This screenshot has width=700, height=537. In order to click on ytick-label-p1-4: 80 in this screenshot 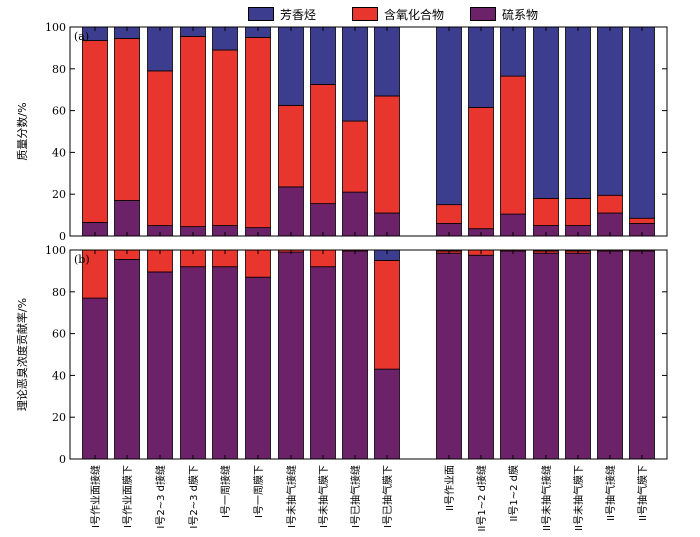, I will do `click(59, 292)`.